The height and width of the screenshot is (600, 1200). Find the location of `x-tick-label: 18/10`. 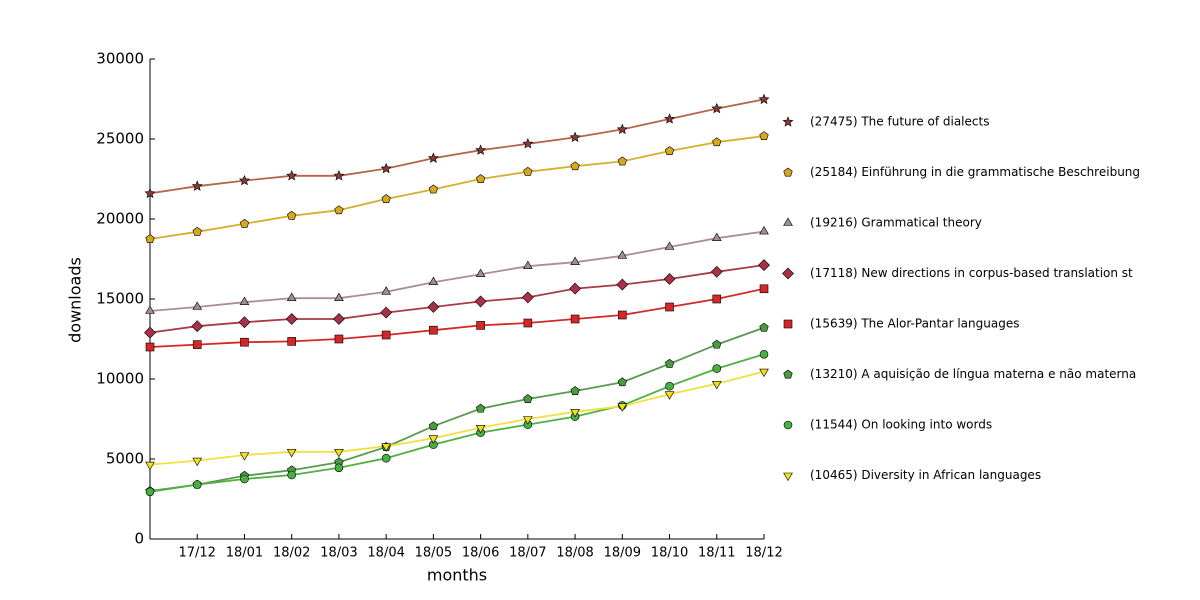

x-tick-label: 18/10 is located at coordinates (669, 553).